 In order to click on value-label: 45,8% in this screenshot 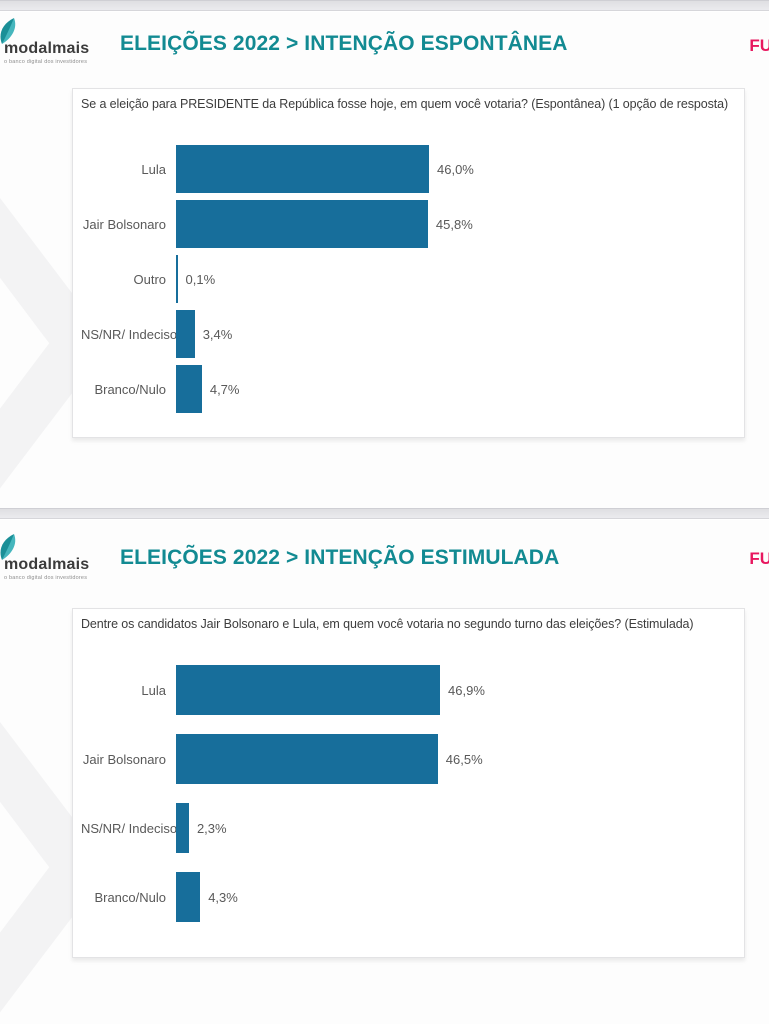, I will do `click(454, 224)`.